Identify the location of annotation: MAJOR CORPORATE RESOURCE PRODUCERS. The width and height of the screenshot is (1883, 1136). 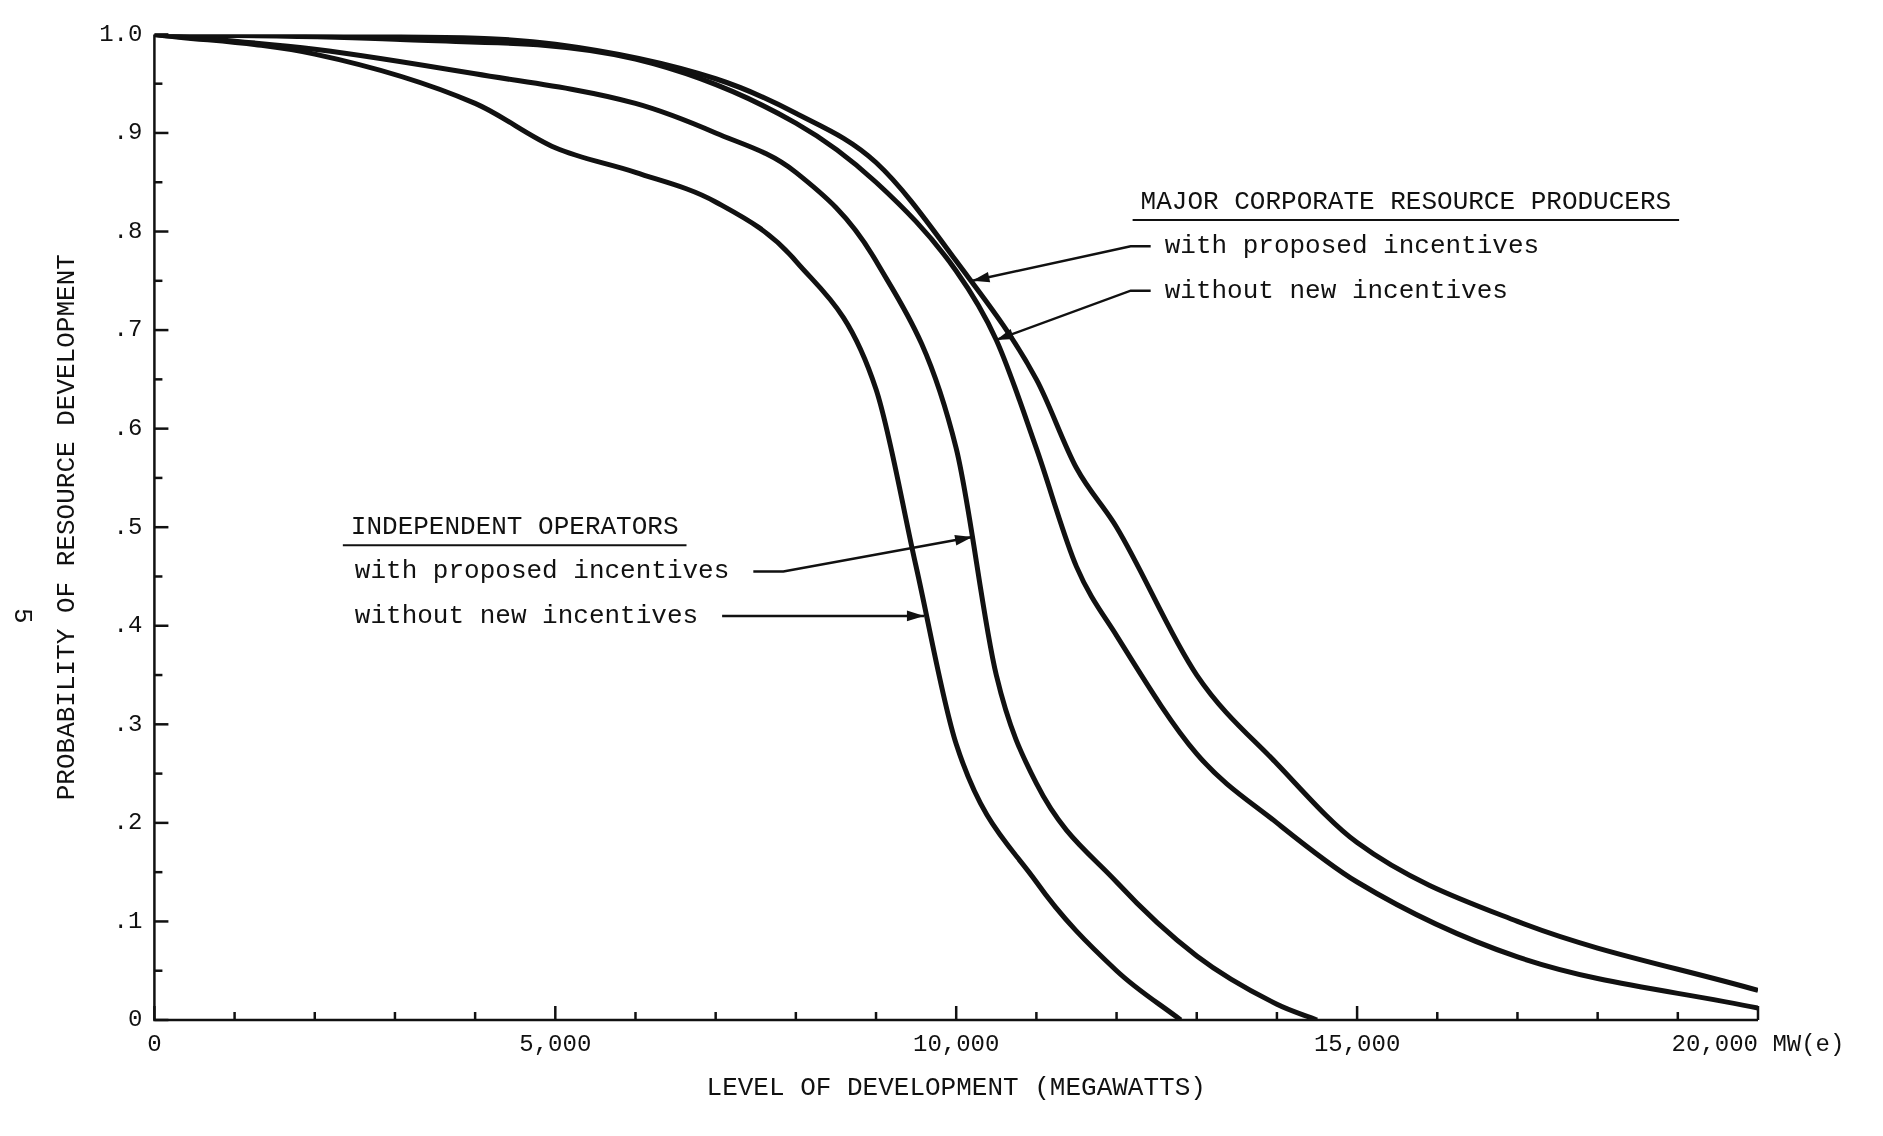
(1406, 201).